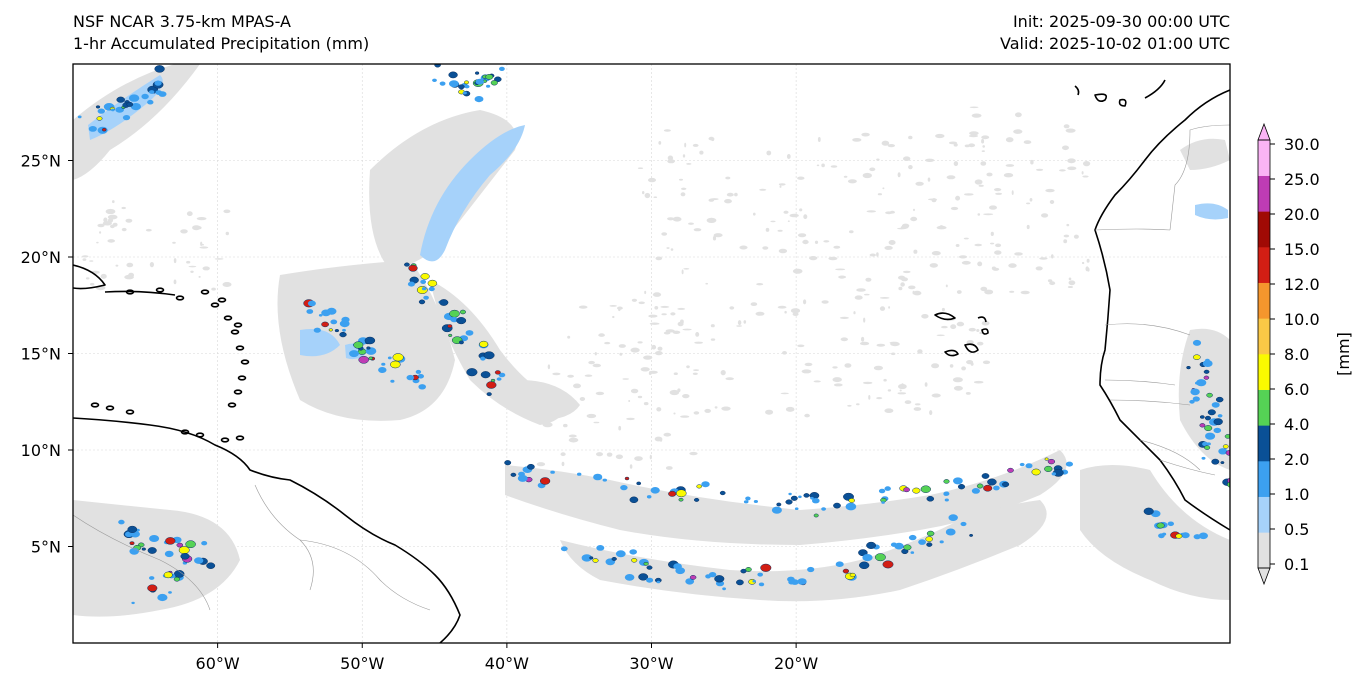  I want to click on colorbar-tick-label: 2.0, so click(1296, 459).